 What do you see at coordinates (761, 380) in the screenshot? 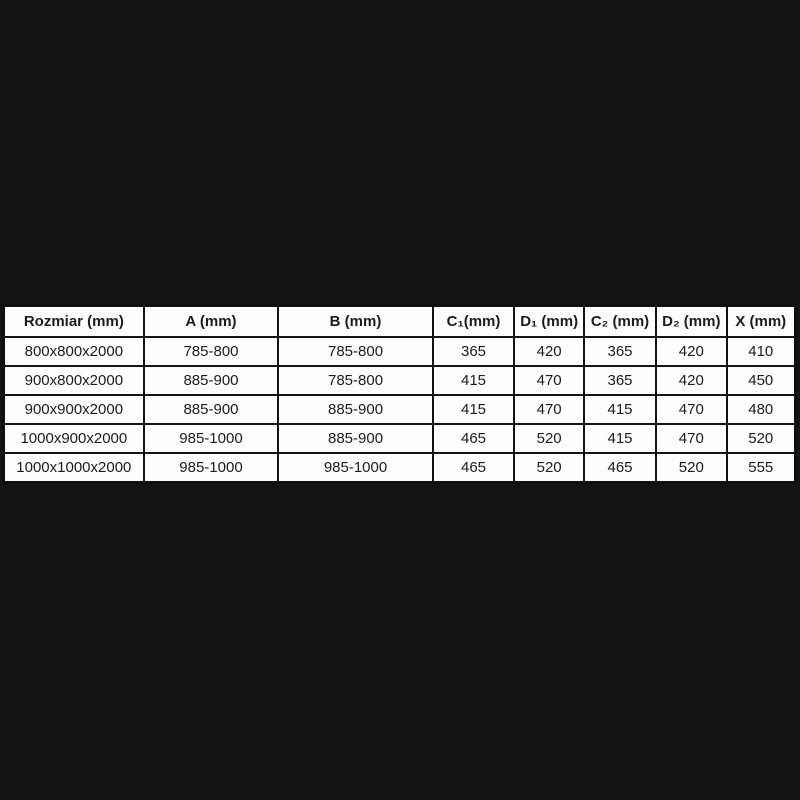
I see `table-cell: 450` at bounding box center [761, 380].